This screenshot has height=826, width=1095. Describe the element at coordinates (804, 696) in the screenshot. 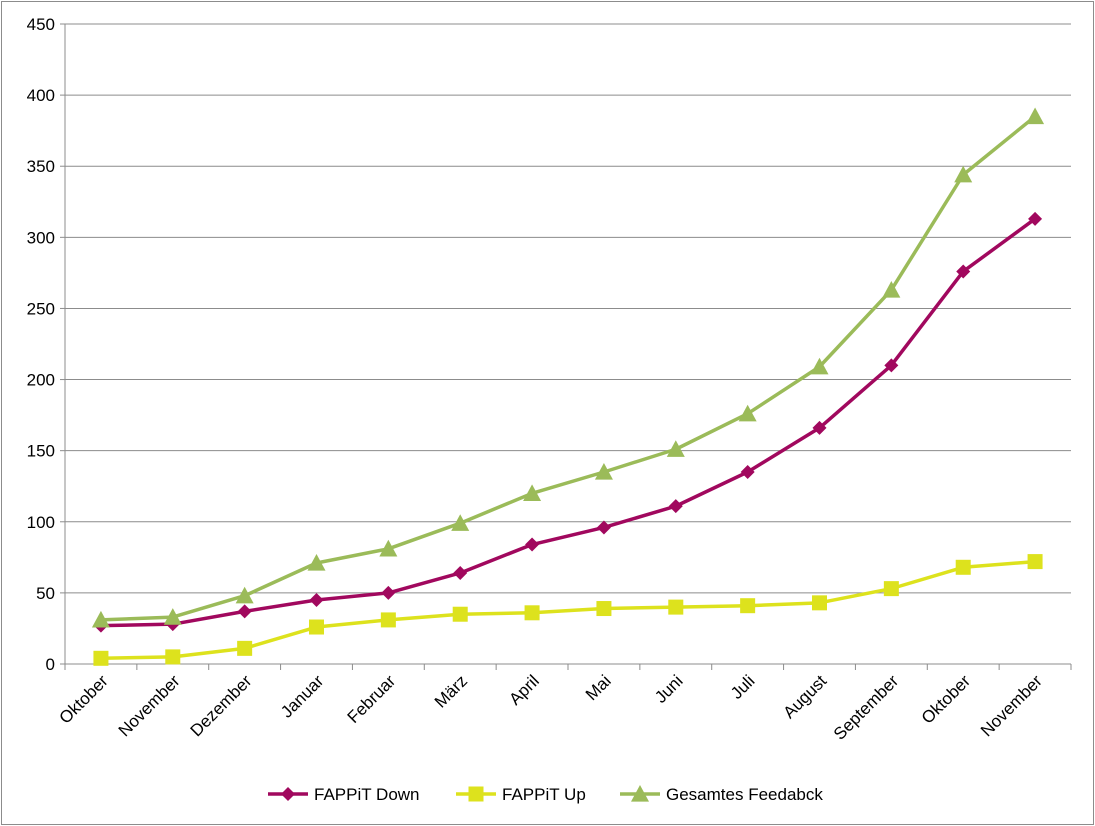

I see `x-tick-label: August` at that location.